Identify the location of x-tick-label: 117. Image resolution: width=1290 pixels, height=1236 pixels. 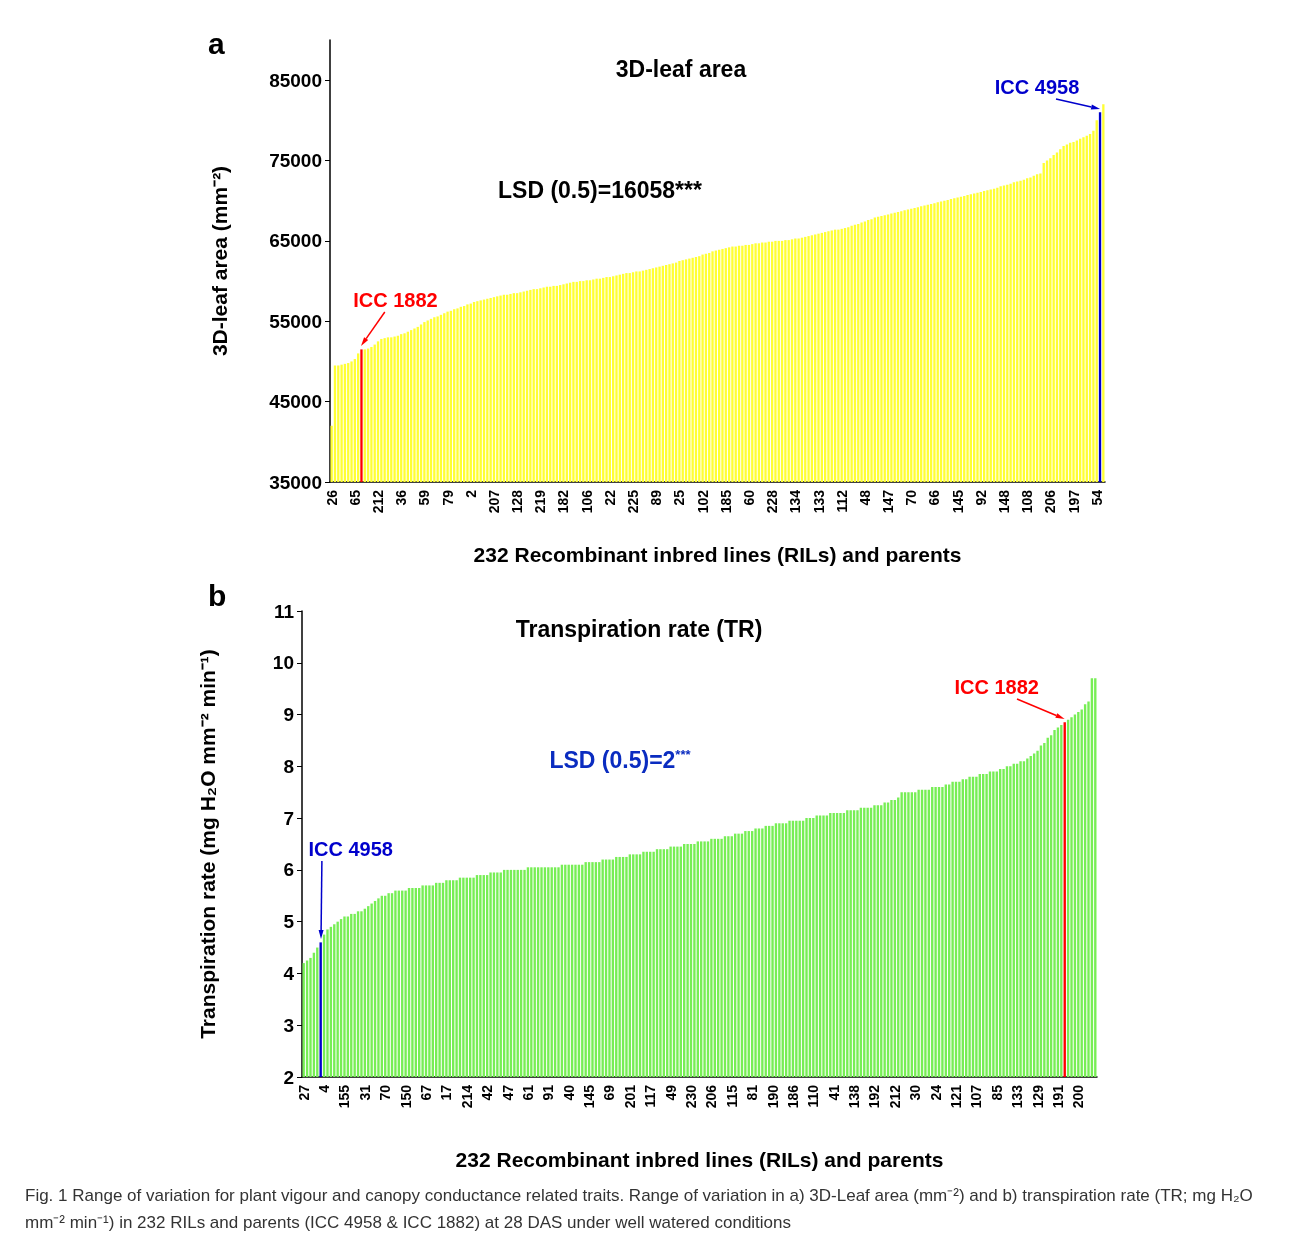
(650, 1096).